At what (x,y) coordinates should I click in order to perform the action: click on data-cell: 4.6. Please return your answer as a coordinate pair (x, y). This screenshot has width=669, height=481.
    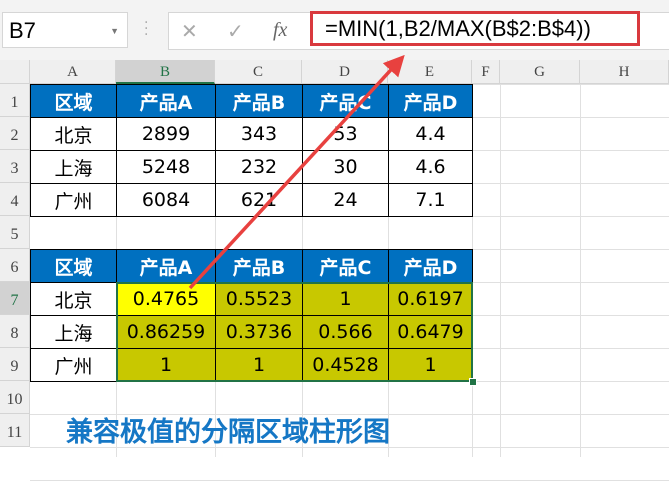
    Looking at the image, I should click on (430, 167).